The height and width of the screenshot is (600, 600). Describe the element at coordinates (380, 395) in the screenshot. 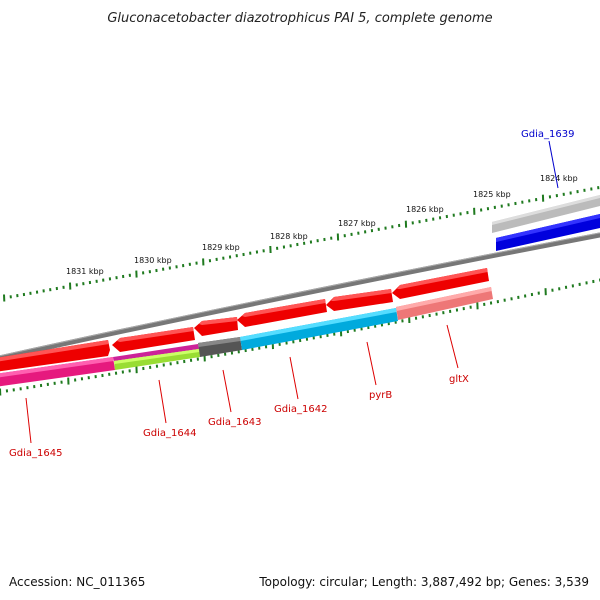

I see `gene-label-pyrb: pyrB` at that location.